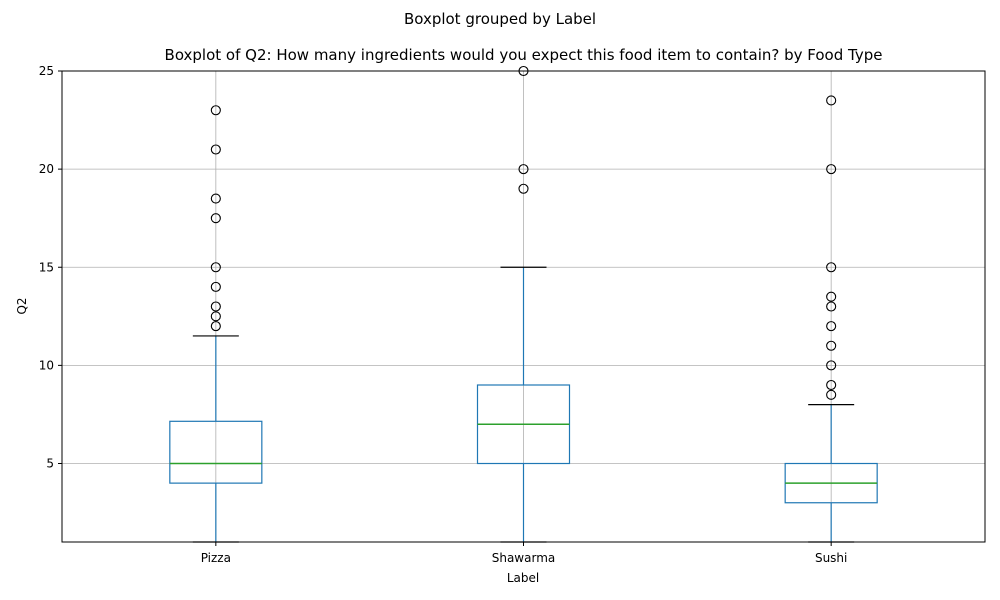  What do you see at coordinates (46, 267) in the screenshot?
I see `y-tick-label: 15` at bounding box center [46, 267].